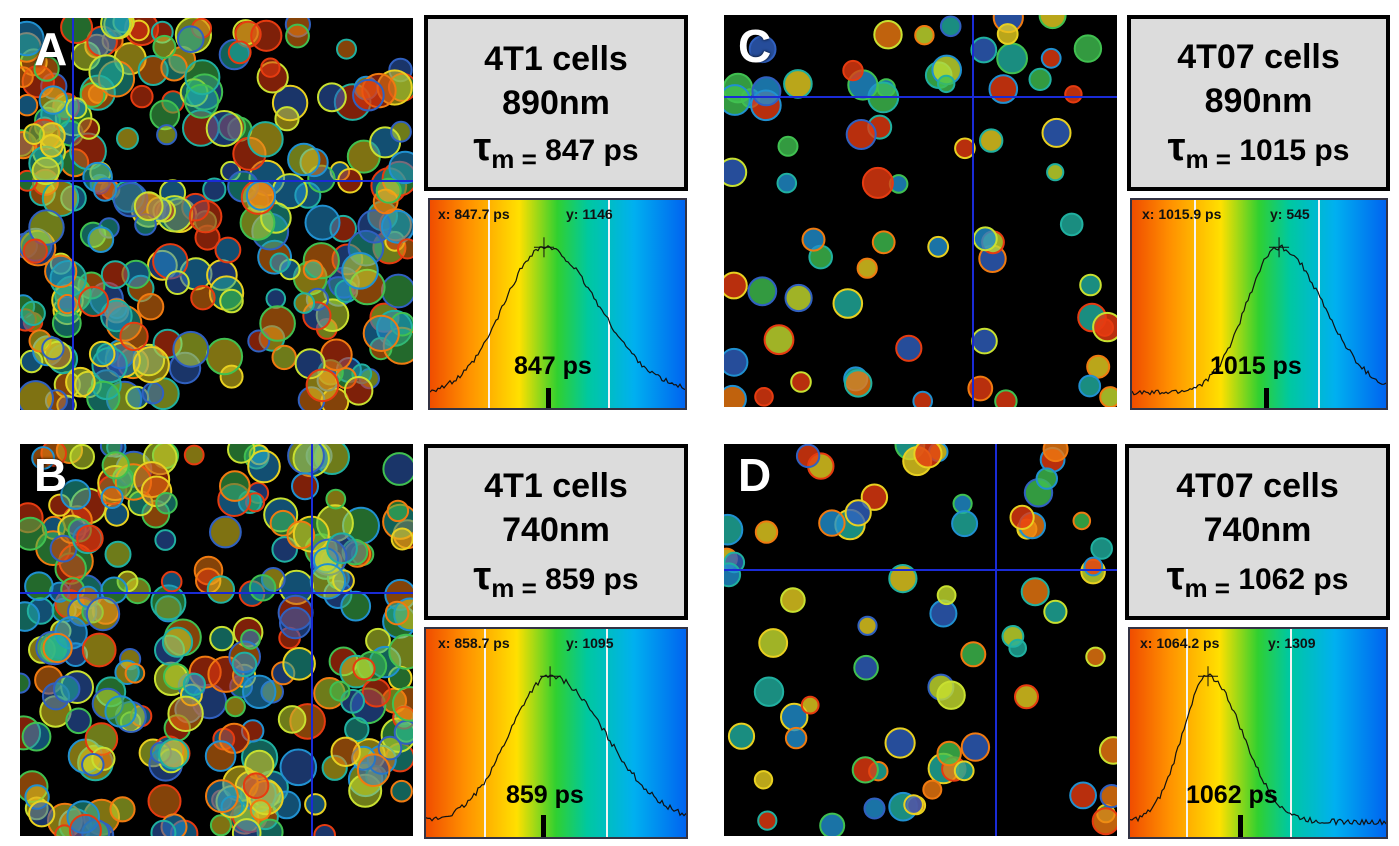 This screenshot has height=846, width=1399. I want to click on histogram-c: x: 1015.9 ps y: 545 1015 ps, so click(1259, 304).